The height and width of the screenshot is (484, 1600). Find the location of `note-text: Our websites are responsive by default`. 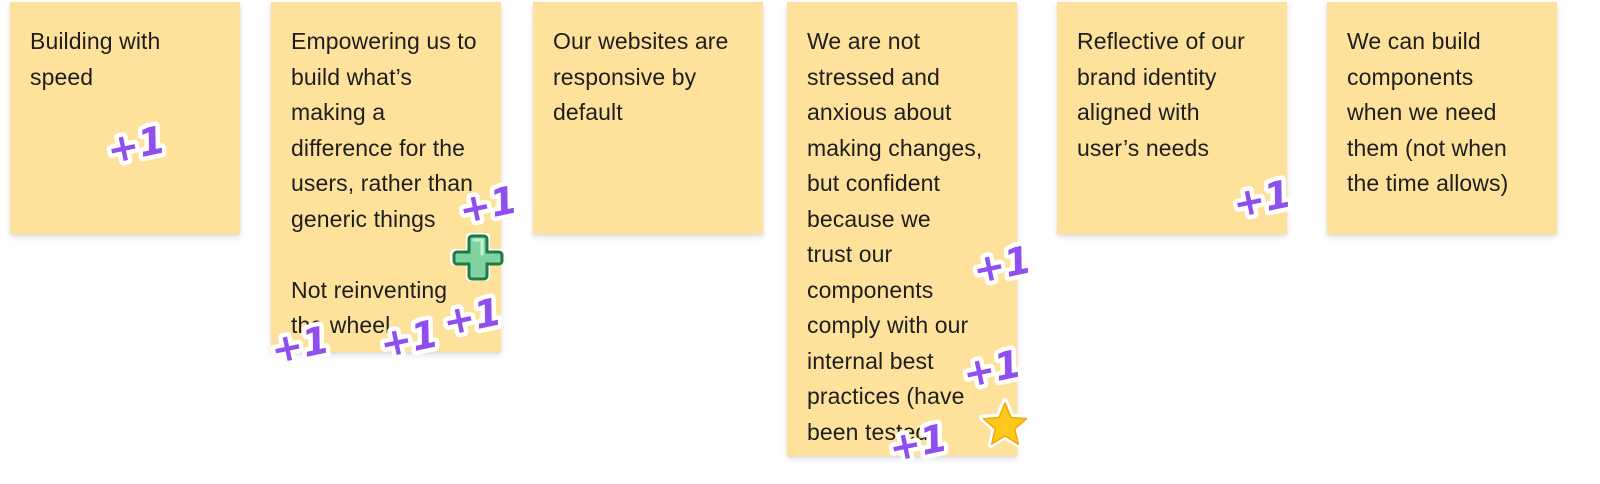

note-text: Our websites are responsive by default is located at coordinates (641, 76).